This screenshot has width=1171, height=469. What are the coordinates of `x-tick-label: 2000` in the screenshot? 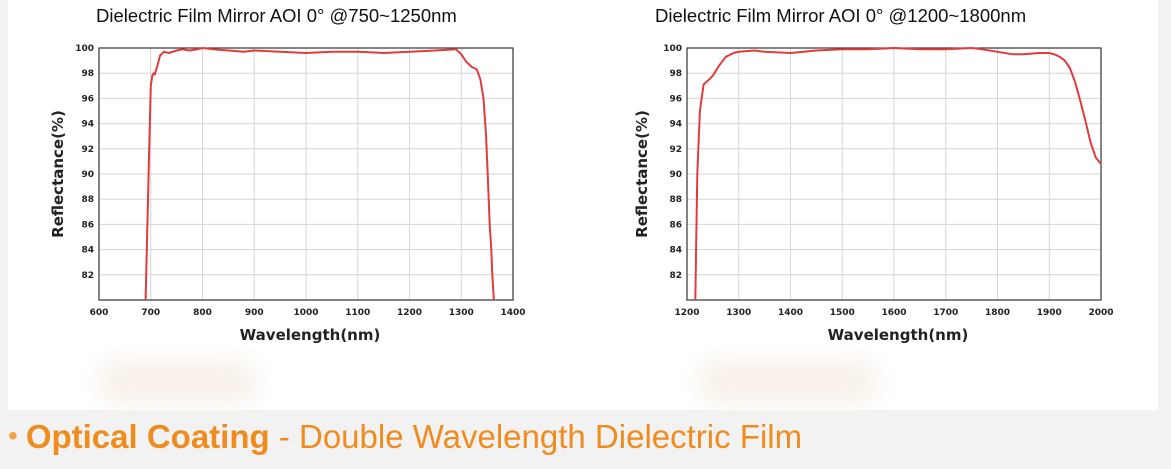 It's located at (1100, 313).